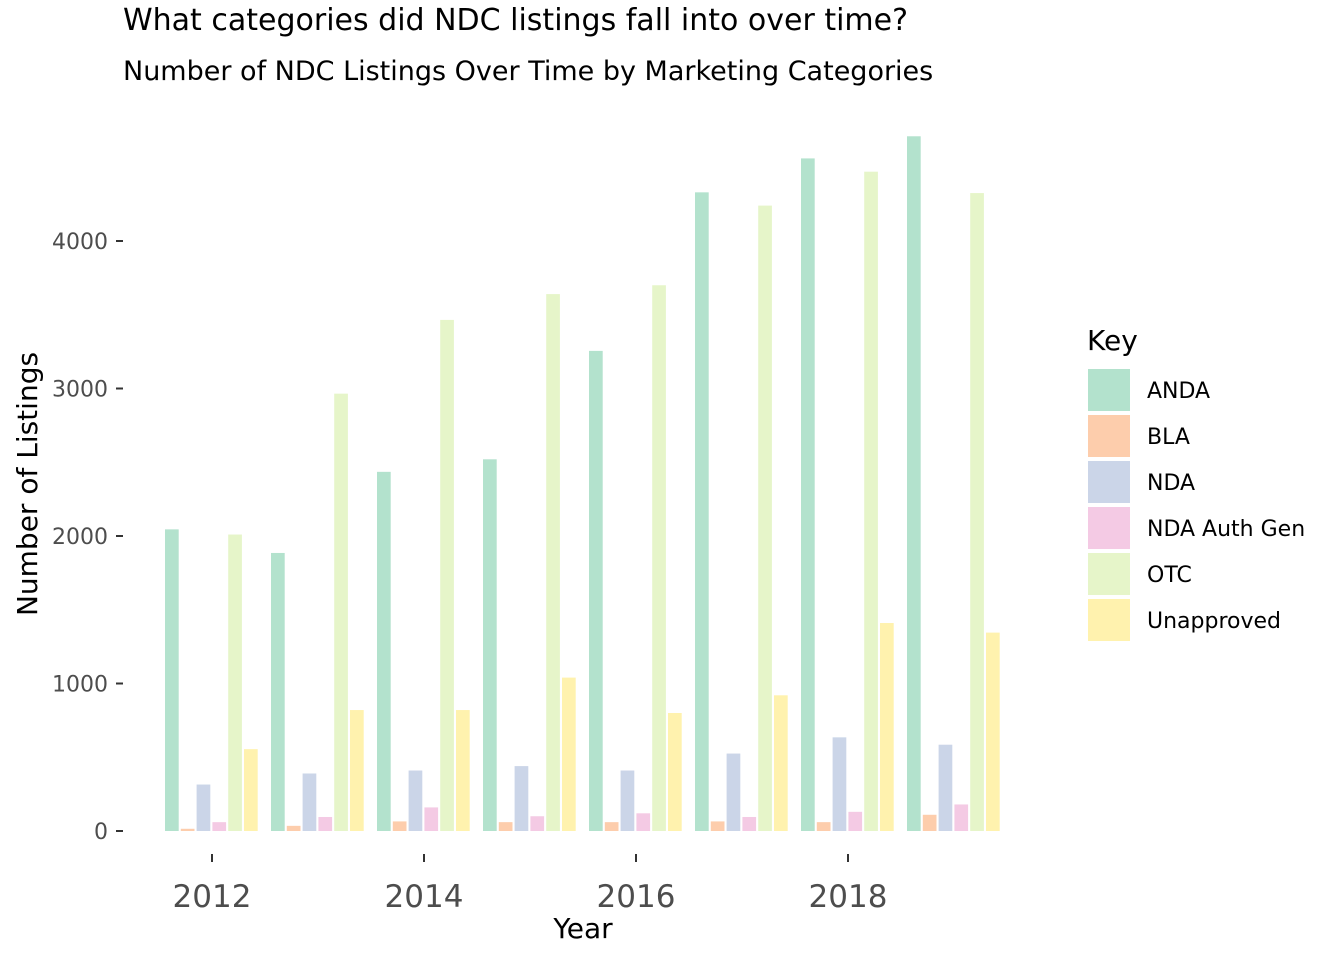 This screenshot has width=1344, height=960. I want to click on bar-group-2014, so click(423, 575).